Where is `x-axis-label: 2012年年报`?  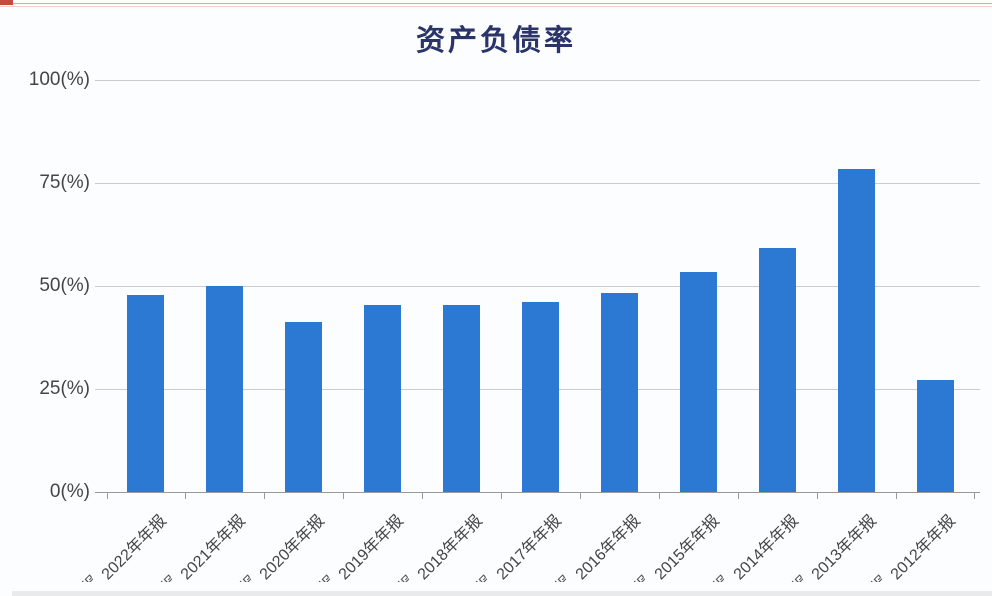
x-axis-label: 2012年年报 is located at coordinates (924, 548).